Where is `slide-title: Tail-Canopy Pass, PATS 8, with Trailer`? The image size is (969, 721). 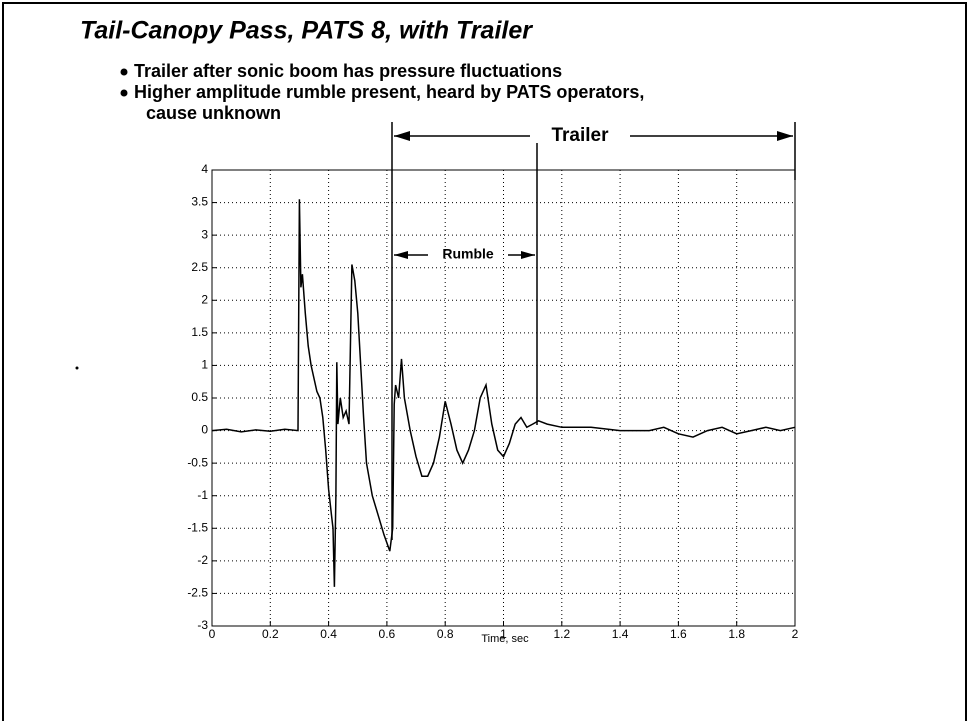
slide-title: Tail-Canopy Pass, PATS 8, with Trailer is located at coordinates (306, 31).